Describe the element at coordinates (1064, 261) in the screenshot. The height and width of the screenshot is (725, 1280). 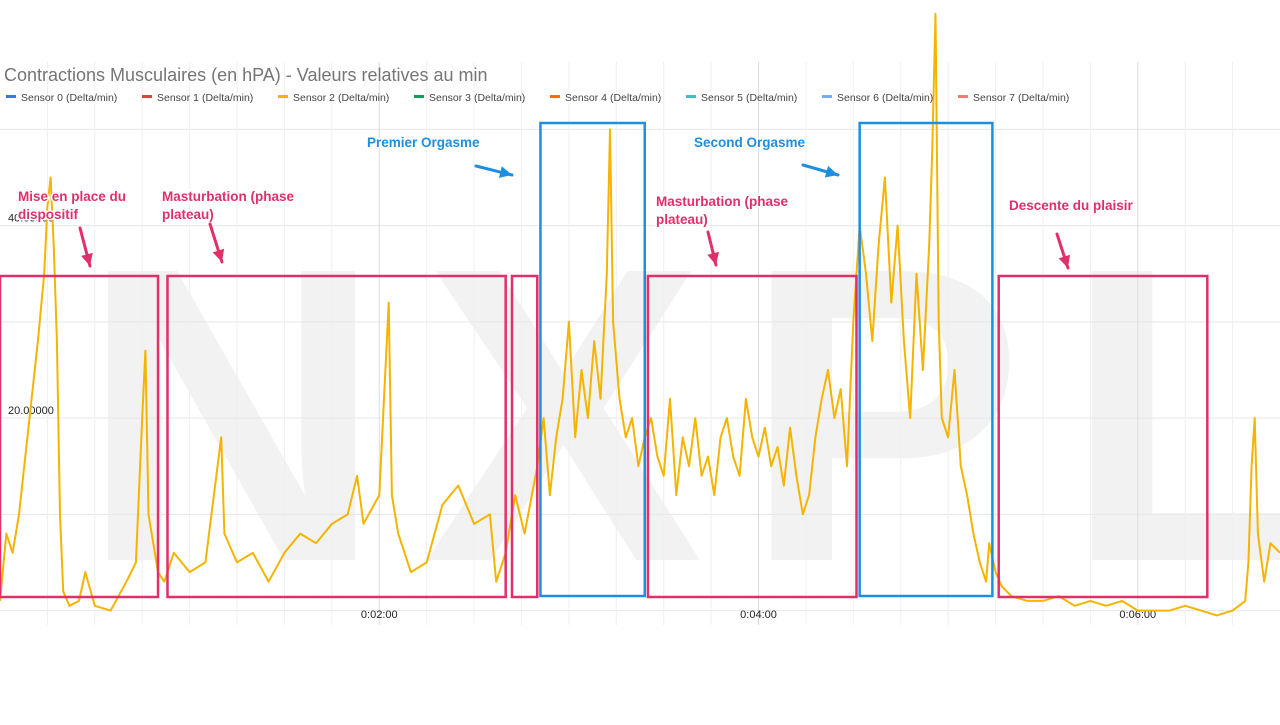
I see `annotation-arrowhead-descent` at that location.